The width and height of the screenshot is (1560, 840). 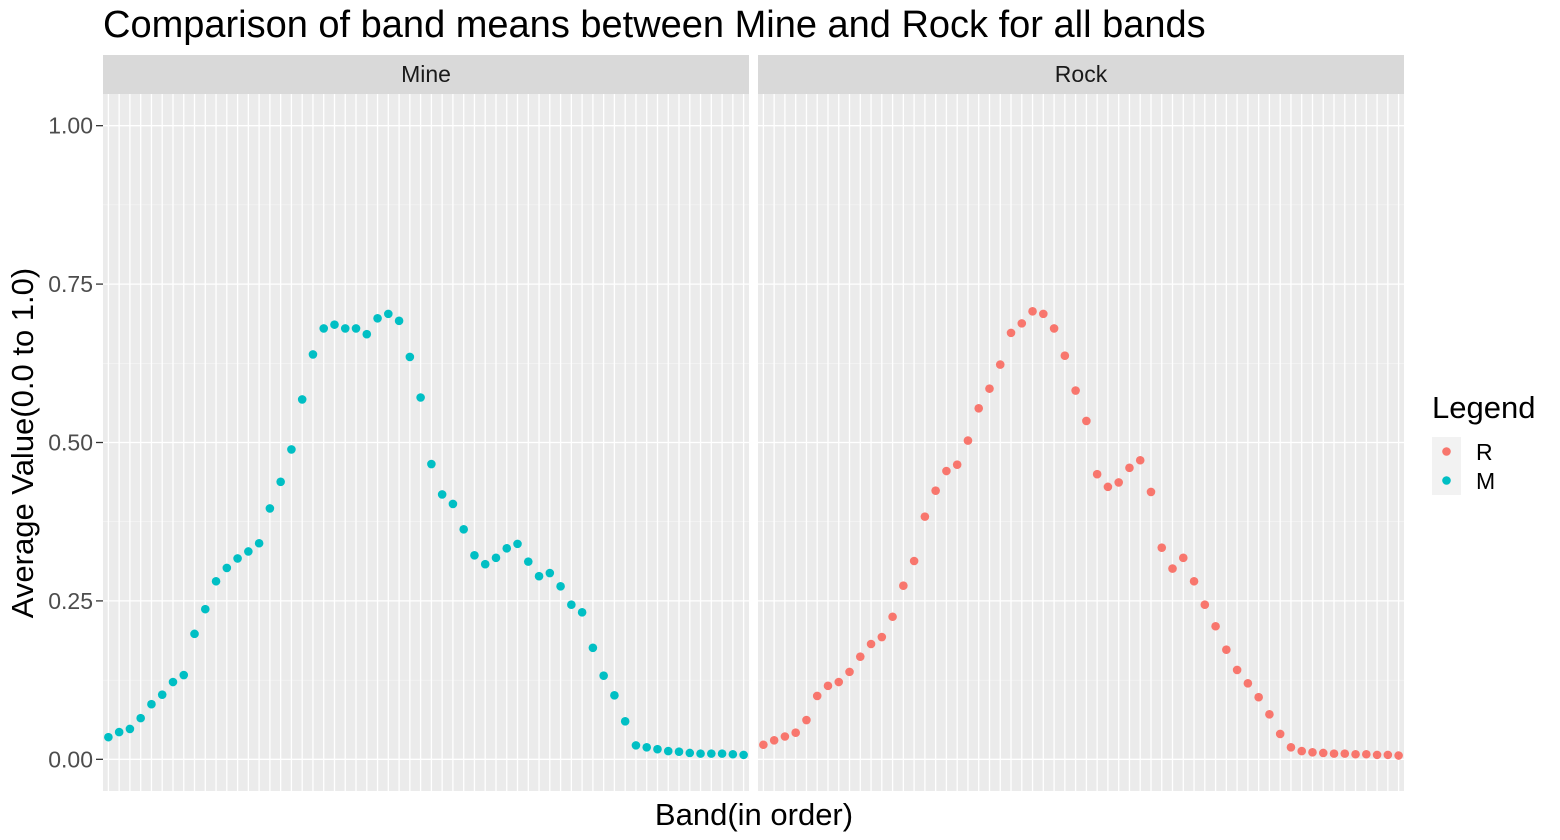 I want to click on y-tick-label: 0.50, so click(x=70, y=443).